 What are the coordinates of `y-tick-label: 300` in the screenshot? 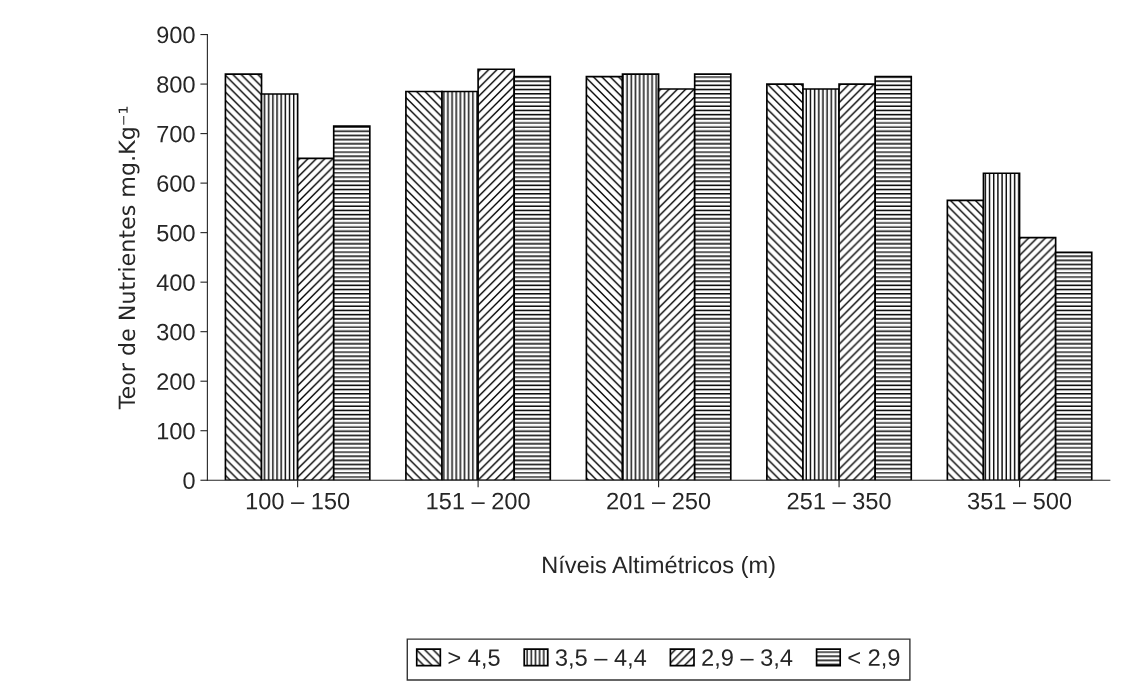 It's located at (176, 332).